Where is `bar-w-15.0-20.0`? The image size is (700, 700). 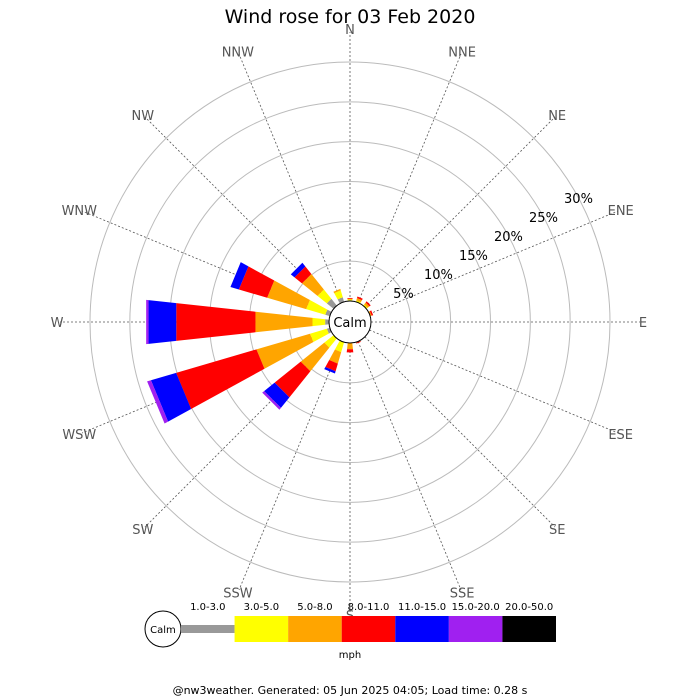
bar-w-15.0-20.0 is located at coordinates (147, 322).